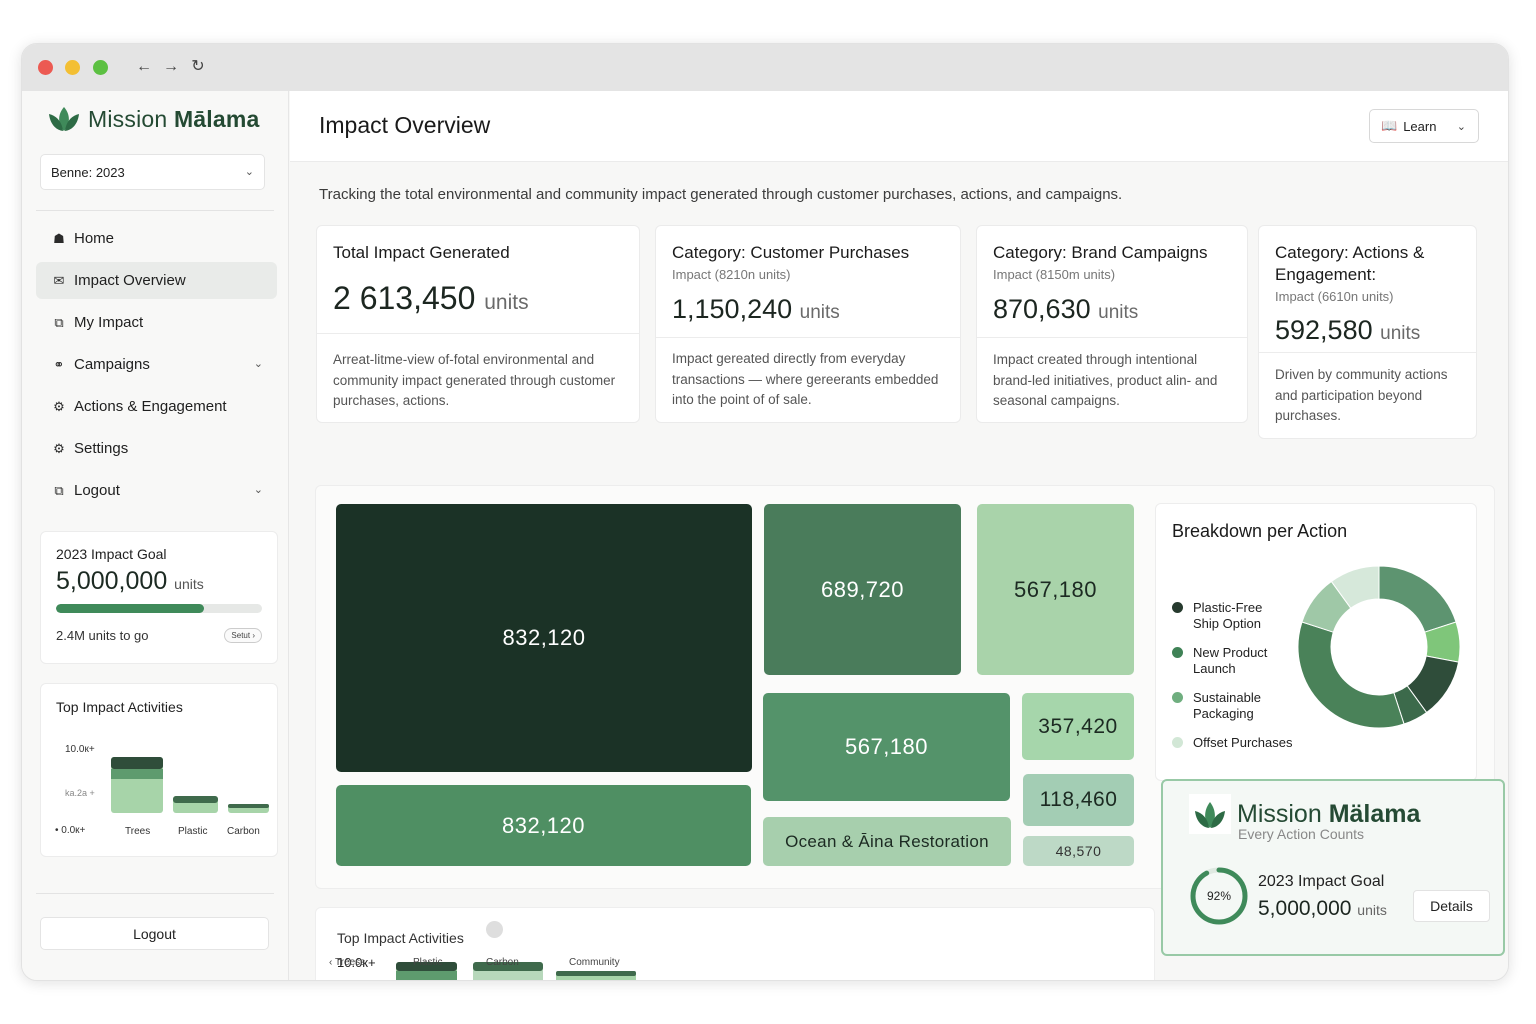  What do you see at coordinates (347, 962) in the screenshot?
I see `x-tick-label: ‹ Treess` at bounding box center [347, 962].